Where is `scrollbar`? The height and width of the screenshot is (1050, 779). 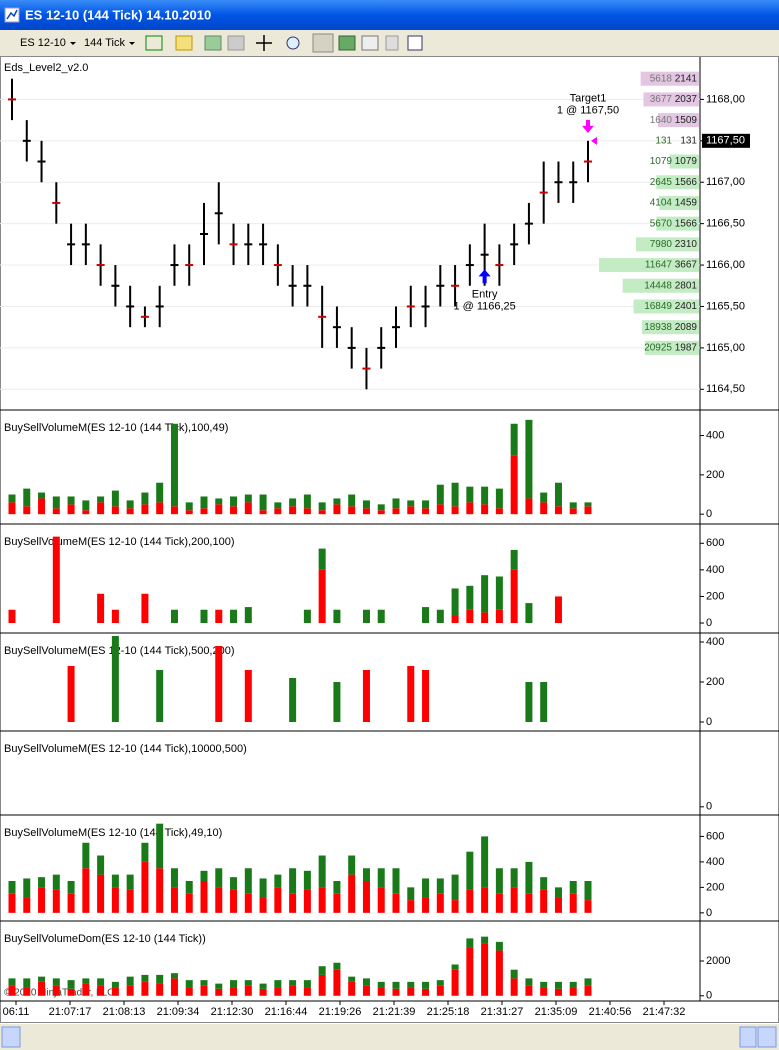
scrollbar is located at coordinates (389, 1037).